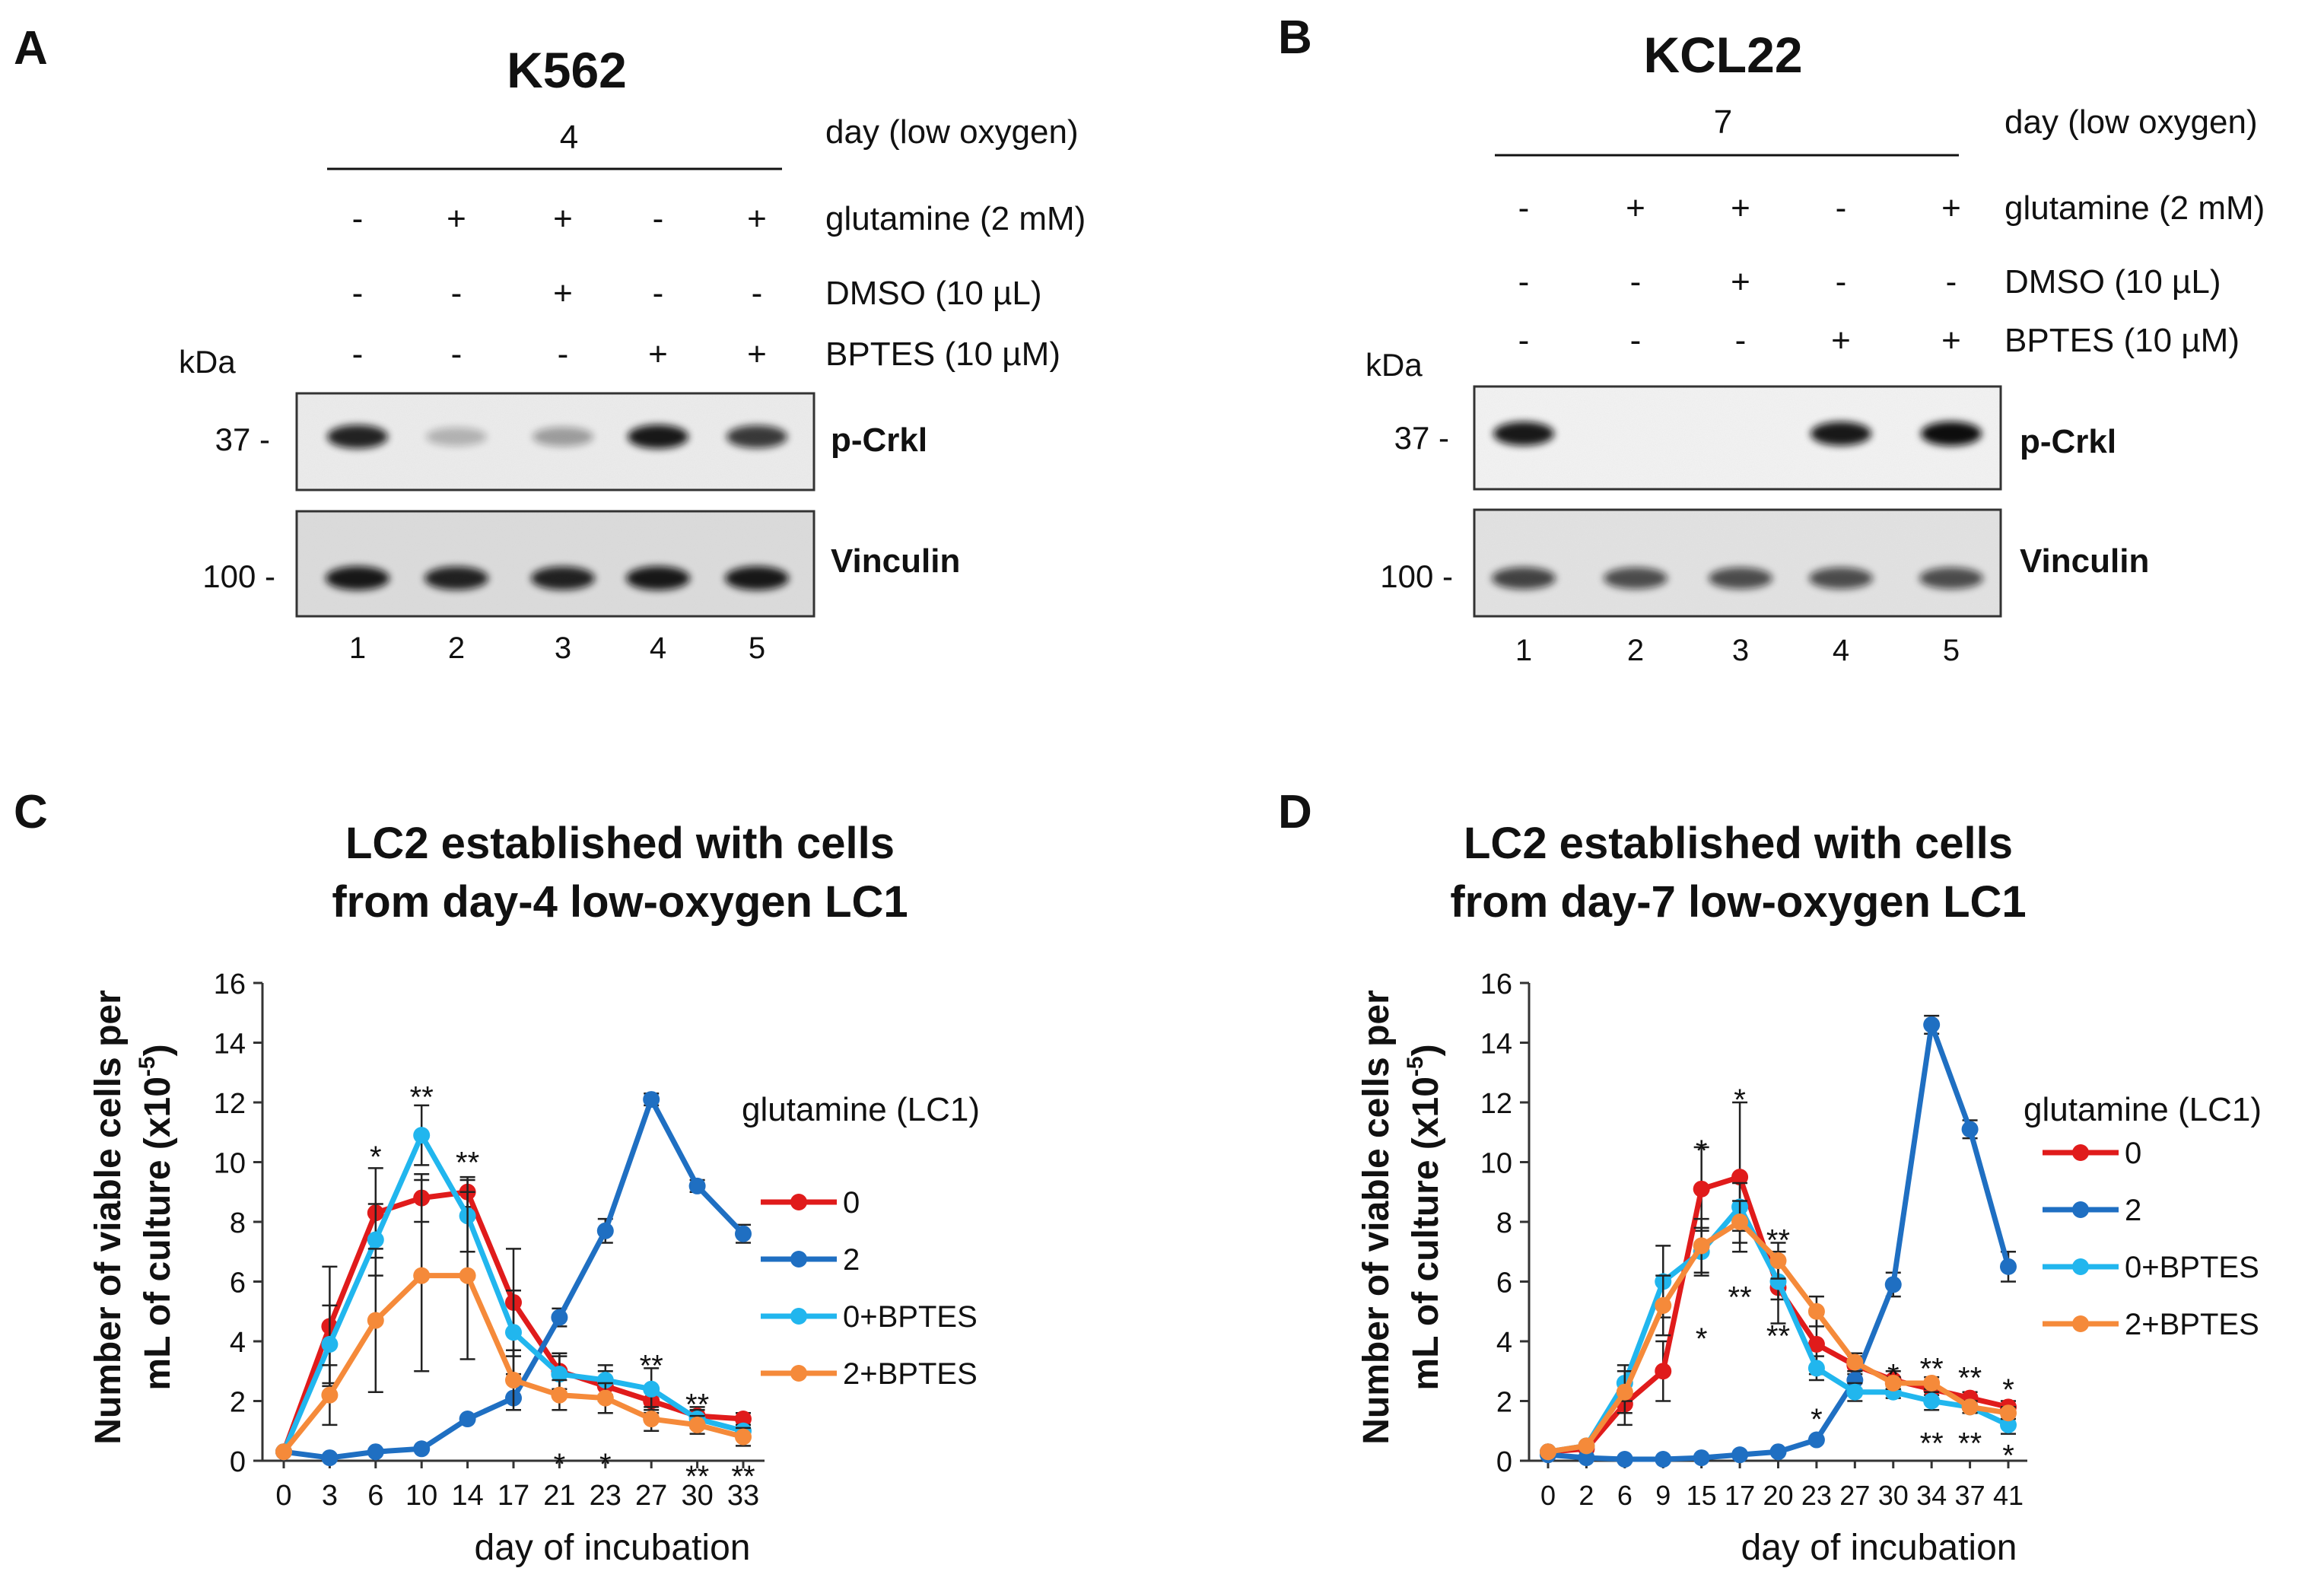  I want to click on sign-glutamine-lane-5-a: +, so click(757, 218).